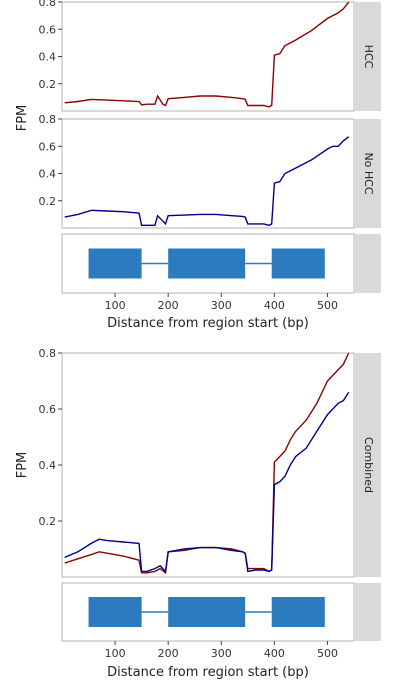  I want to click on facet-strip-label: HCC, so click(368, 57).